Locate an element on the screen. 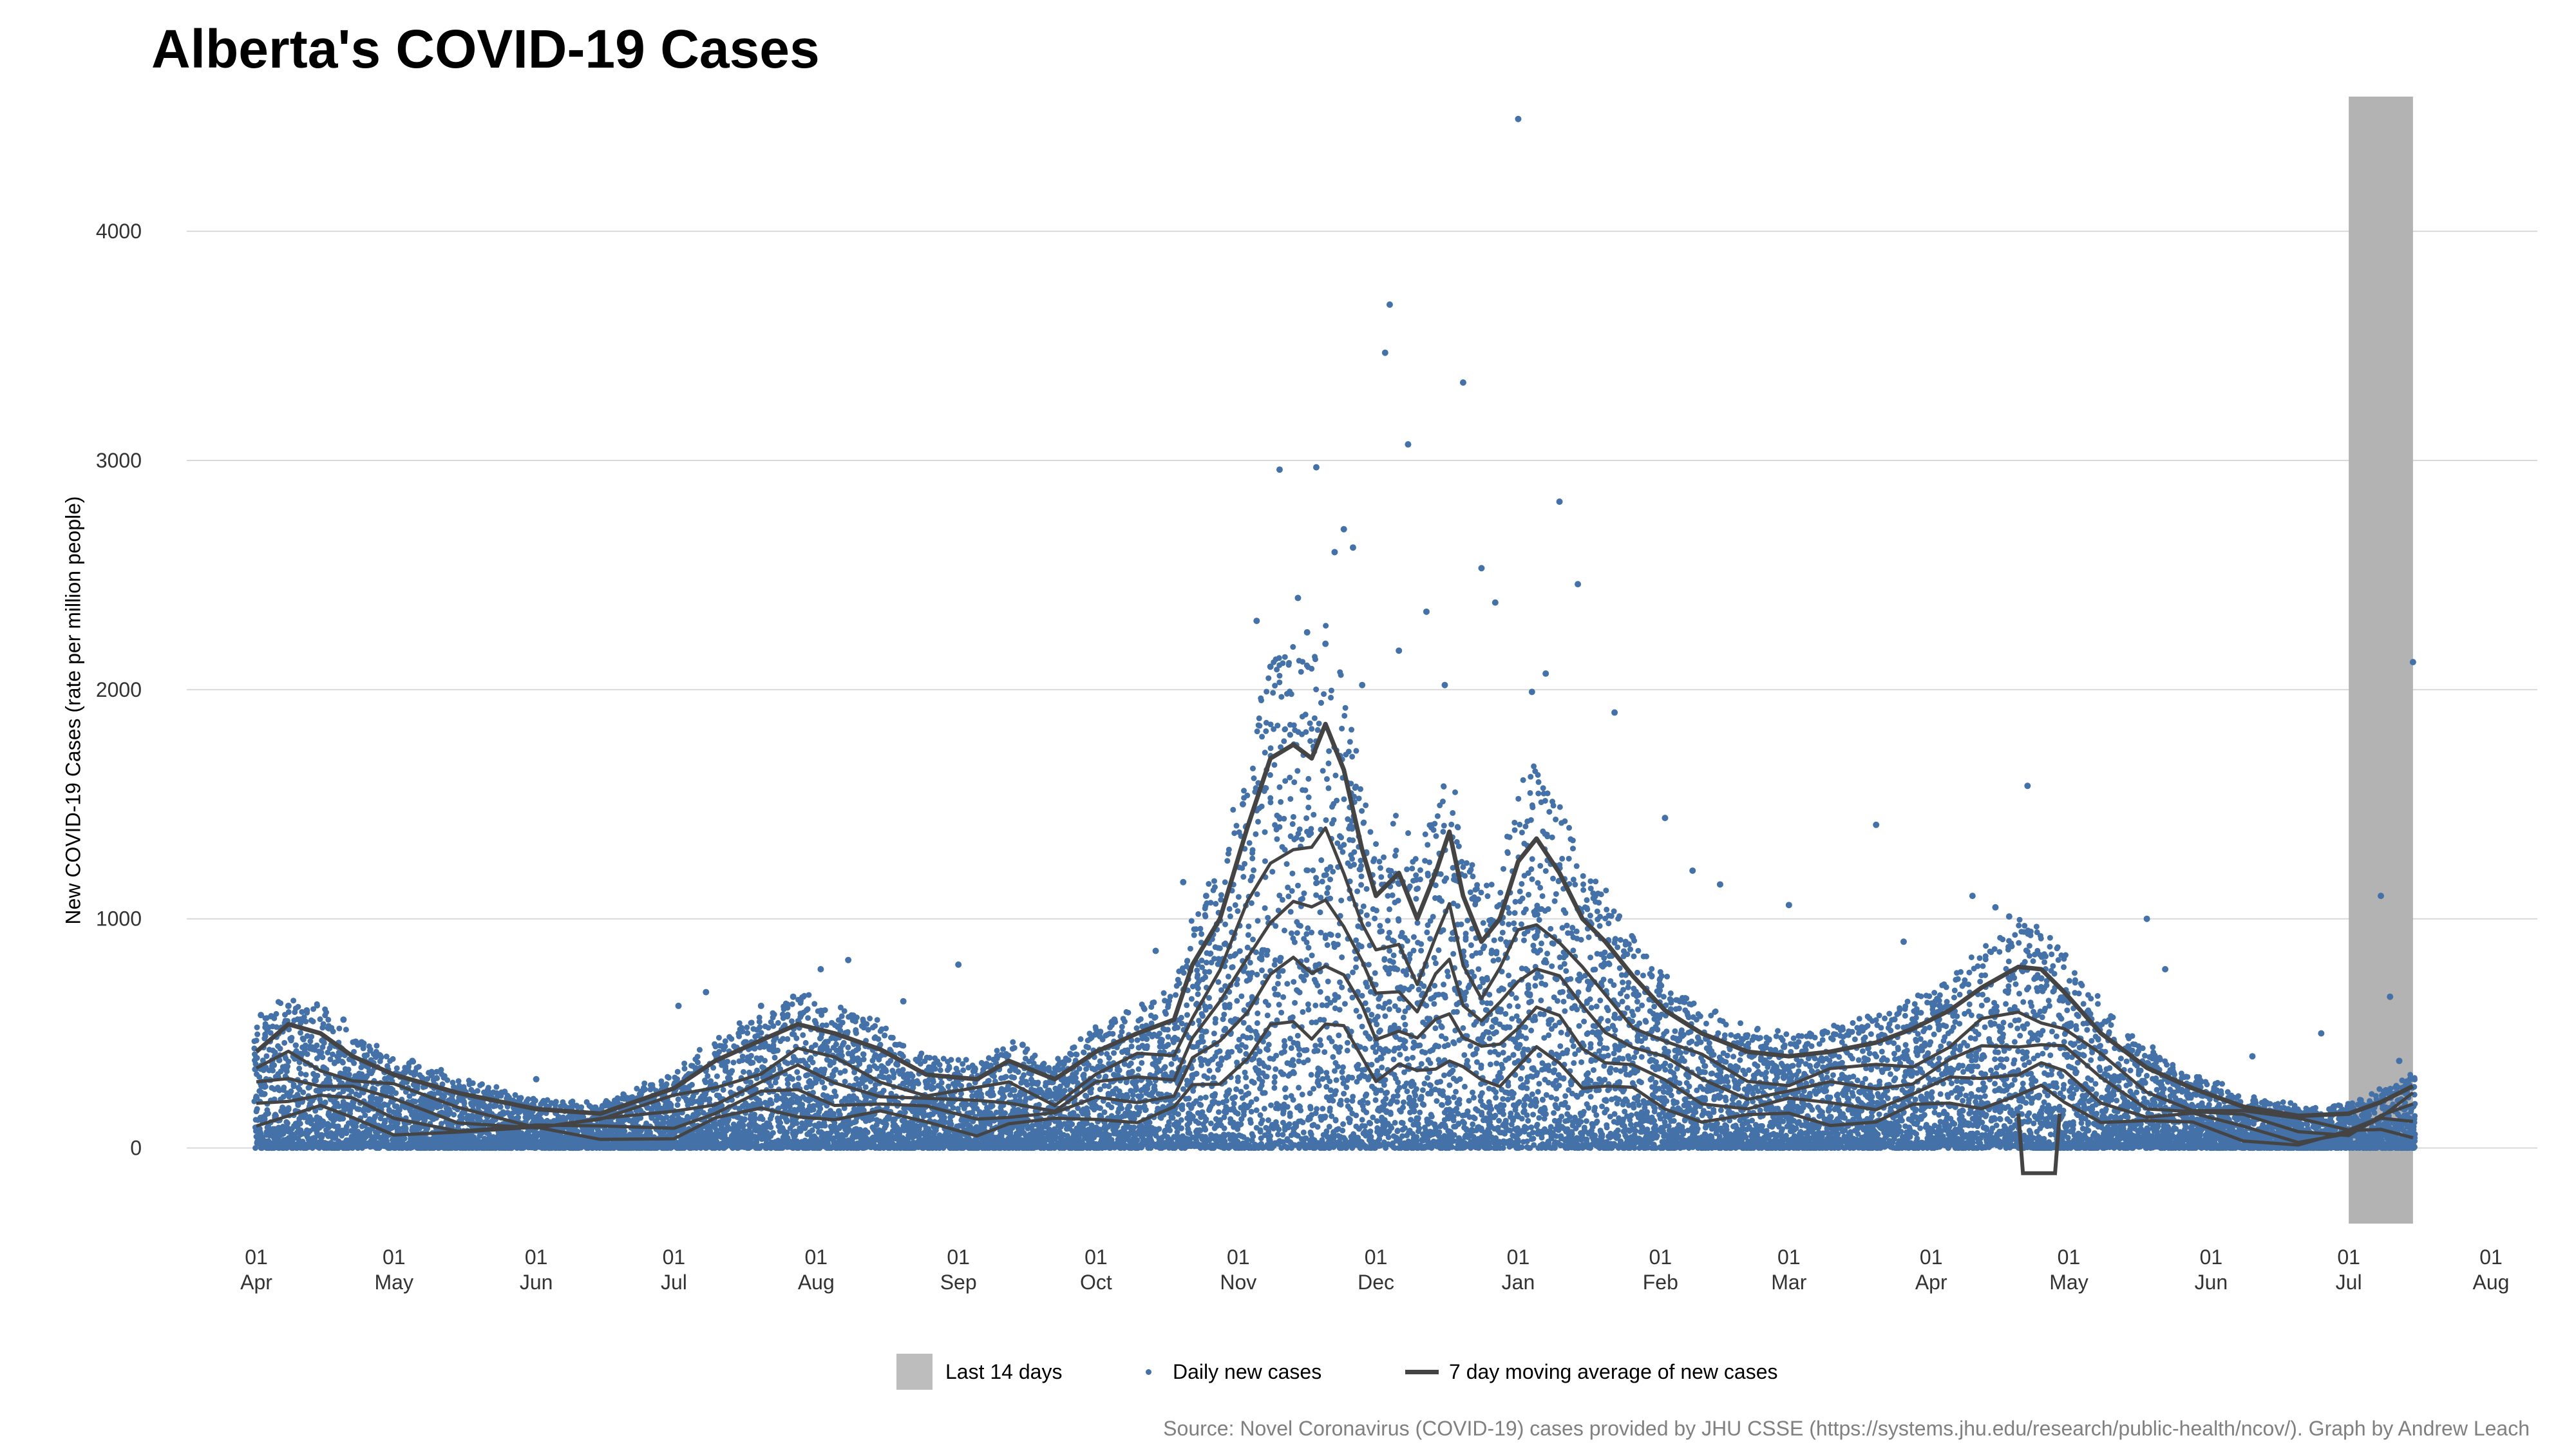 This screenshot has width=2576, height=1449. x-tick-label-month: Mar is located at coordinates (1789, 1283).